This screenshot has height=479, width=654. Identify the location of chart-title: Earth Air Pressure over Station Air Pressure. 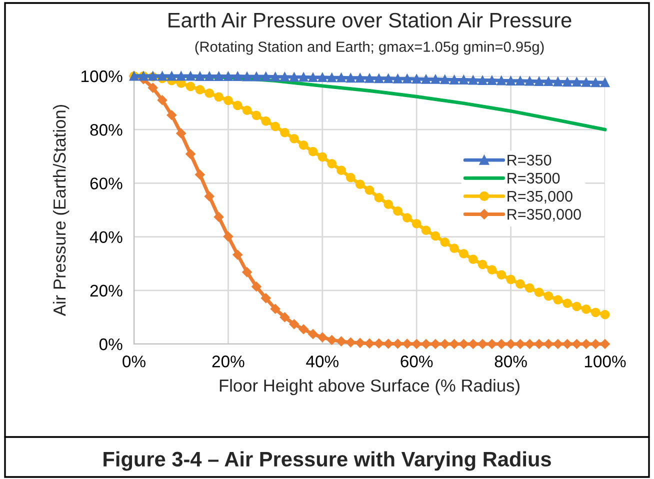
(370, 20).